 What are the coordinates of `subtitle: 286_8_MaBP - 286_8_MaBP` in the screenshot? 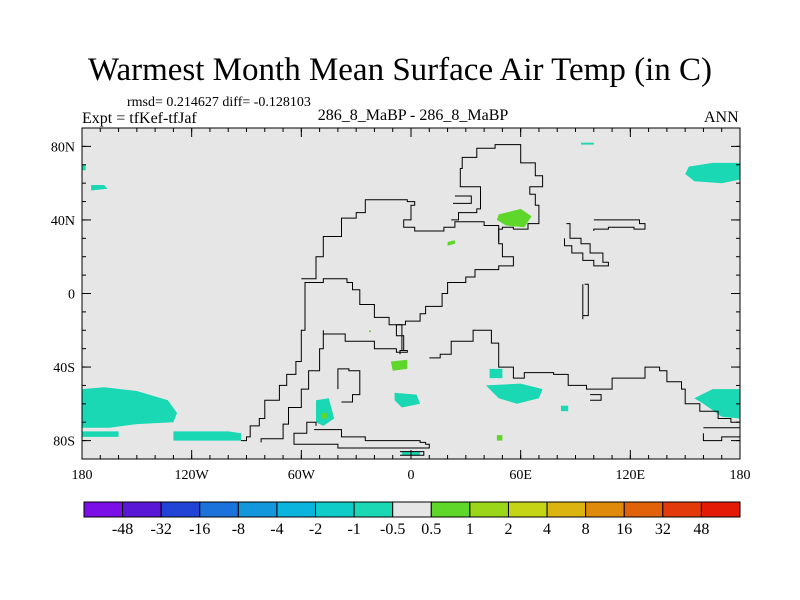 It's located at (413, 115).